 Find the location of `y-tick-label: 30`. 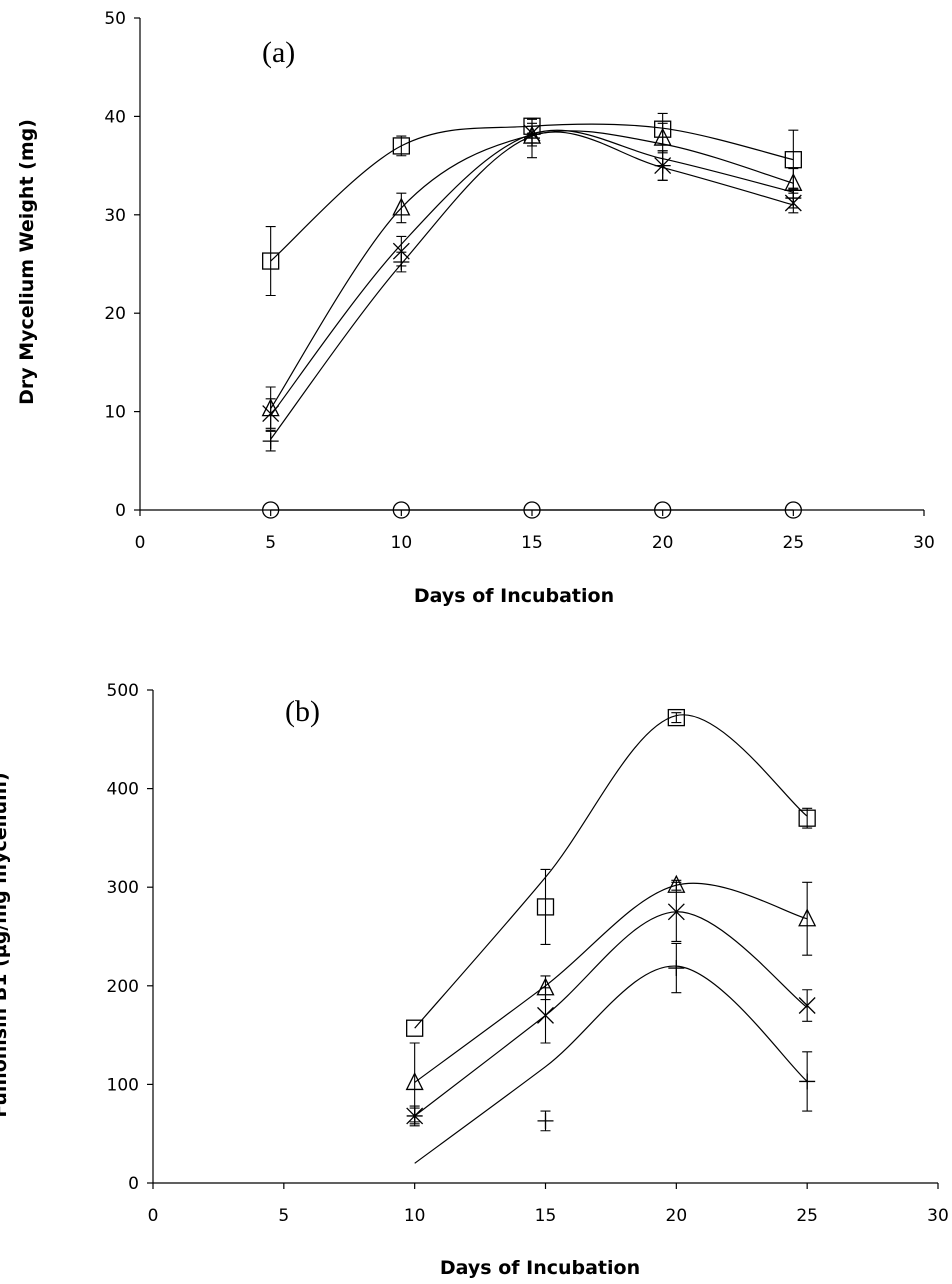

y-tick-label: 30 is located at coordinates (115, 216).